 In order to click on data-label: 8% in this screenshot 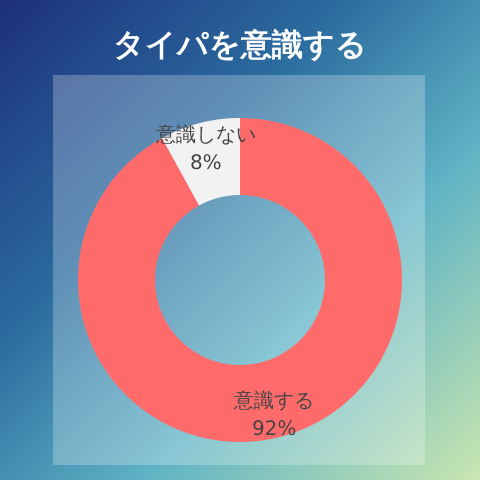, I will do `click(206, 162)`.